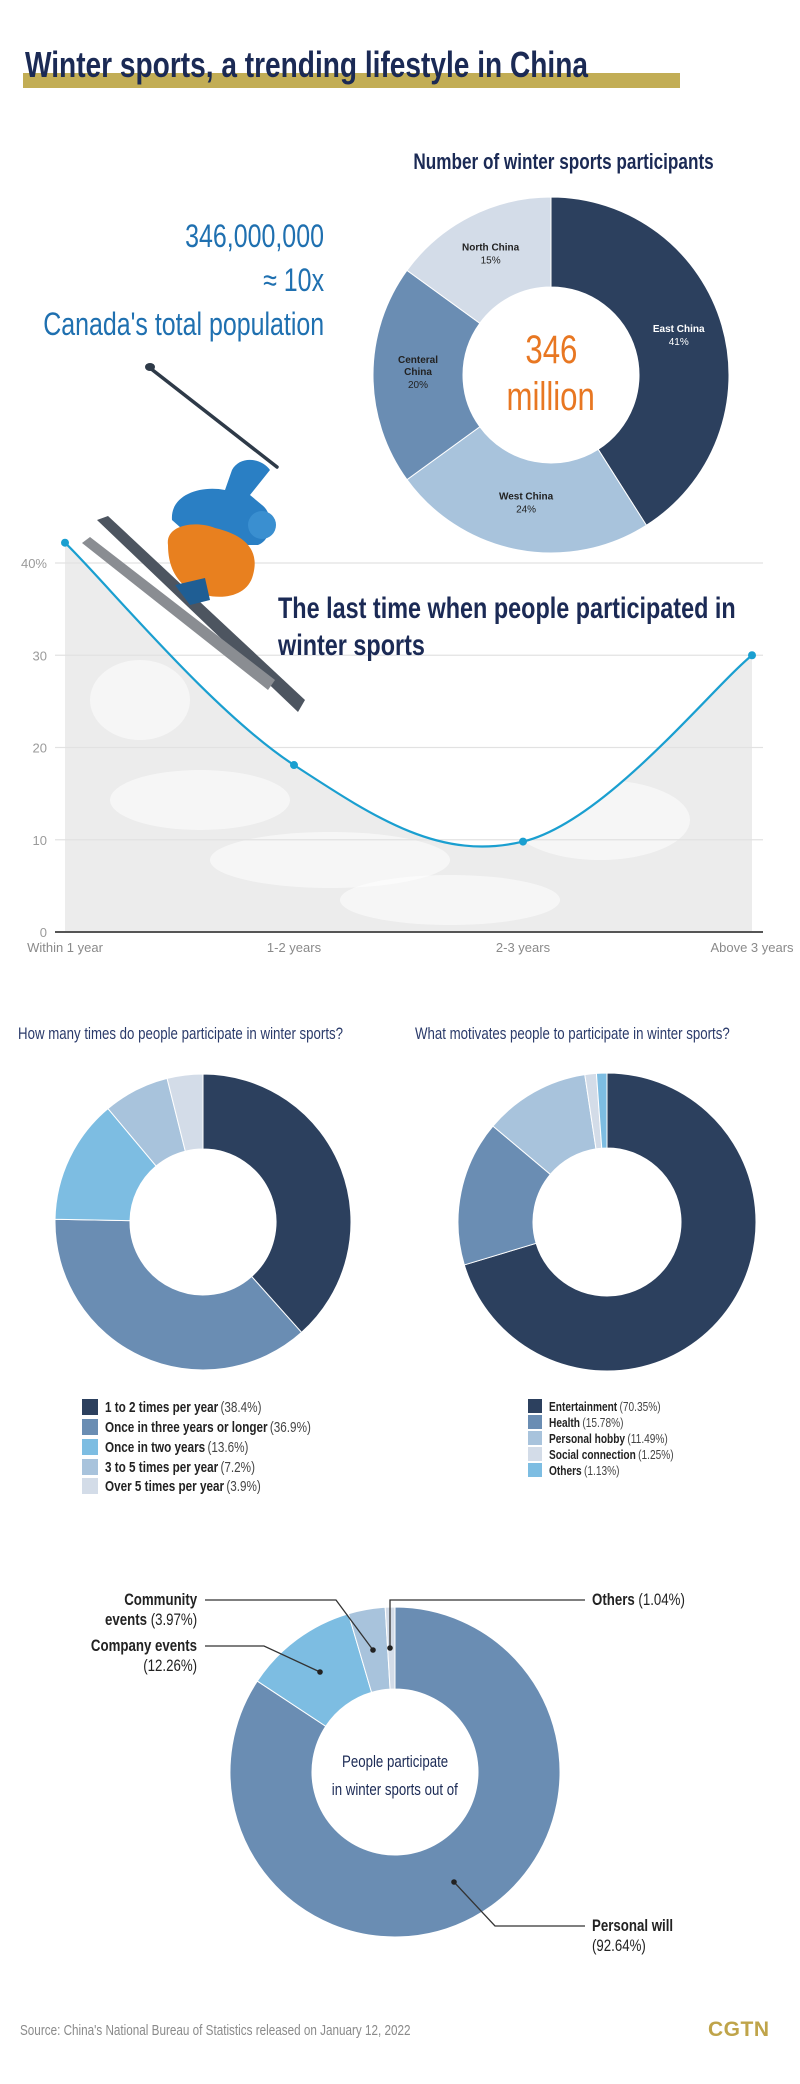  I want to click on slice-label: Centeral China 20%, so click(418, 373).